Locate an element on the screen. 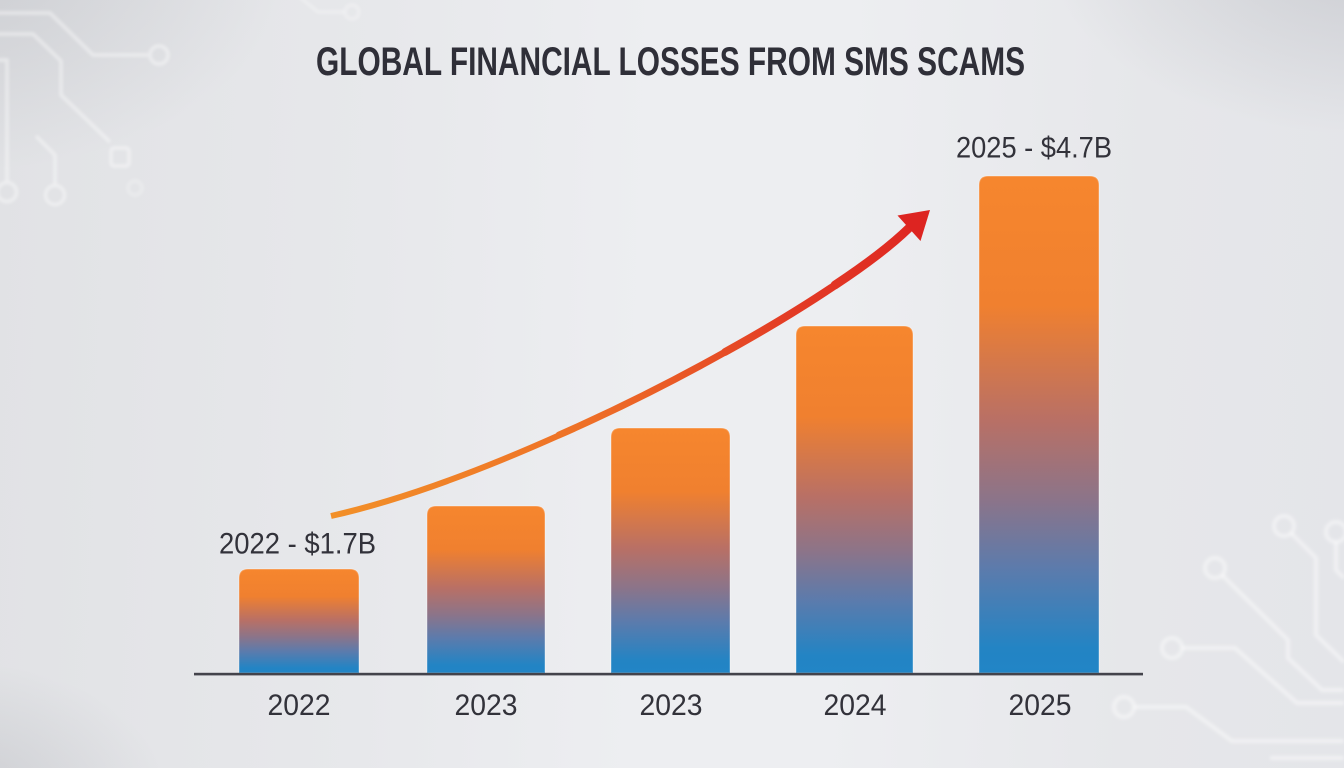 The height and width of the screenshot is (768, 1344). svg-text: 2025 - $4.7B is located at coordinates (1034, 148).